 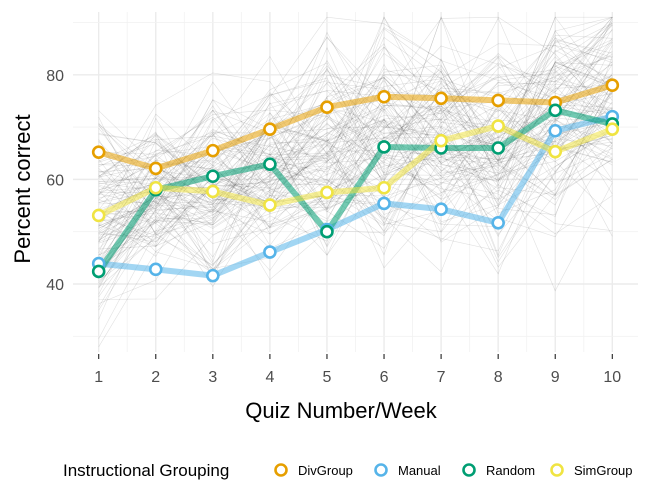 What do you see at coordinates (555, 377) in the screenshot?
I see `x-tick-label: 9` at bounding box center [555, 377].